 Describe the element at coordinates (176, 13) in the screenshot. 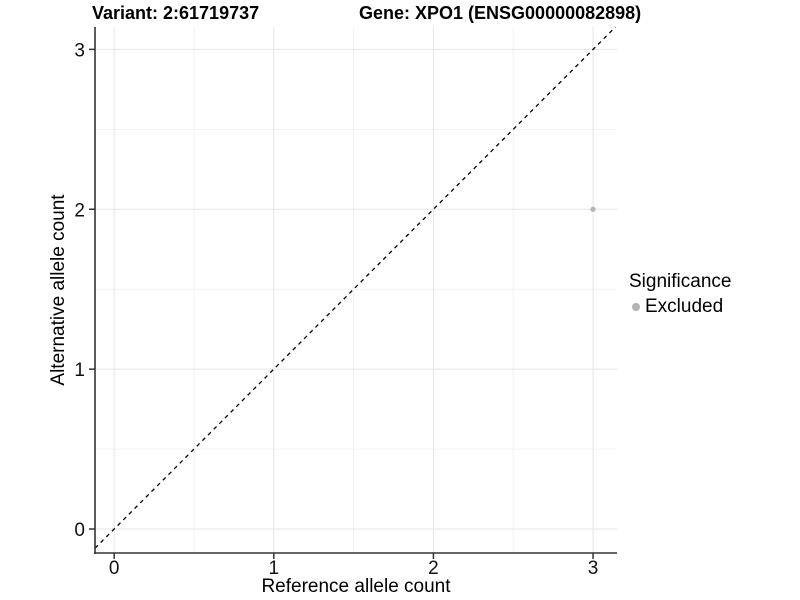

I see `variant-title: Variant: 2:61719737` at that location.